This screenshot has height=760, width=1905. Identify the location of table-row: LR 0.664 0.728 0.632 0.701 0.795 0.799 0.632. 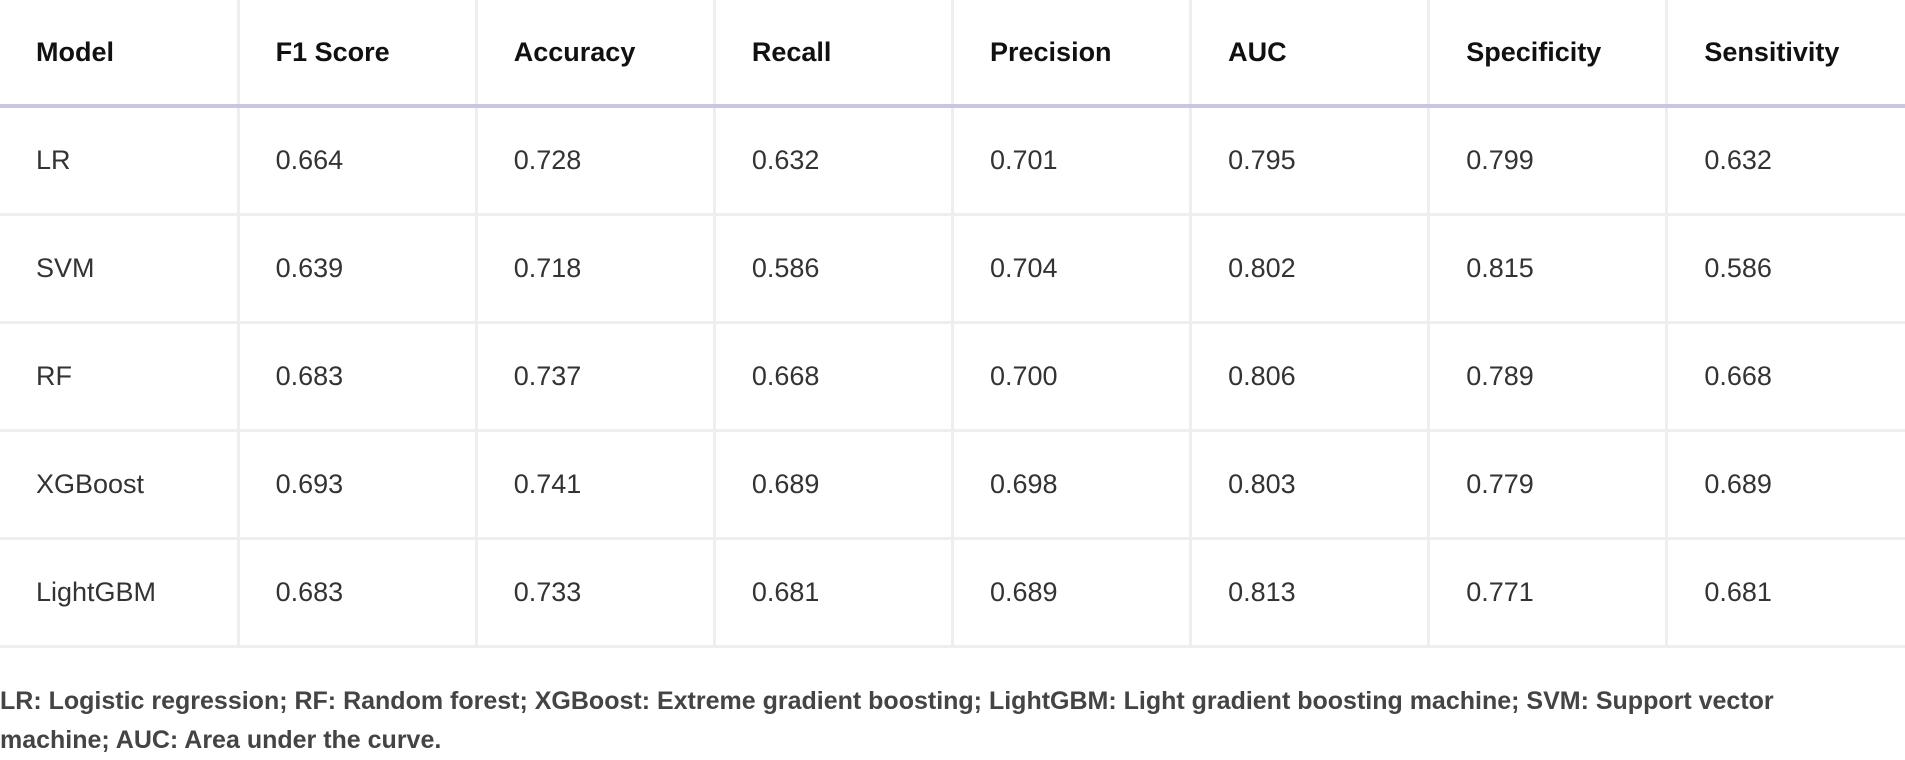
(952, 160).